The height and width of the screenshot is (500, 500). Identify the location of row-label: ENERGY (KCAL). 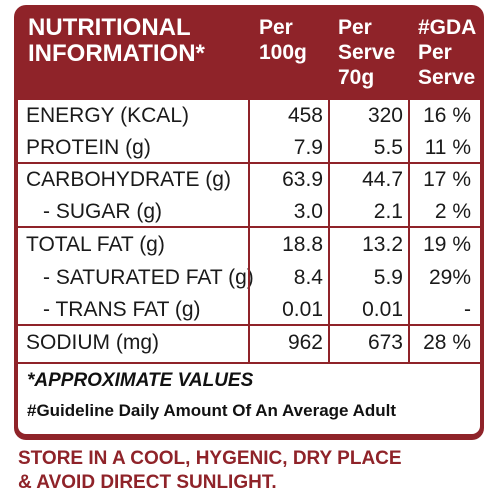
(107, 115).